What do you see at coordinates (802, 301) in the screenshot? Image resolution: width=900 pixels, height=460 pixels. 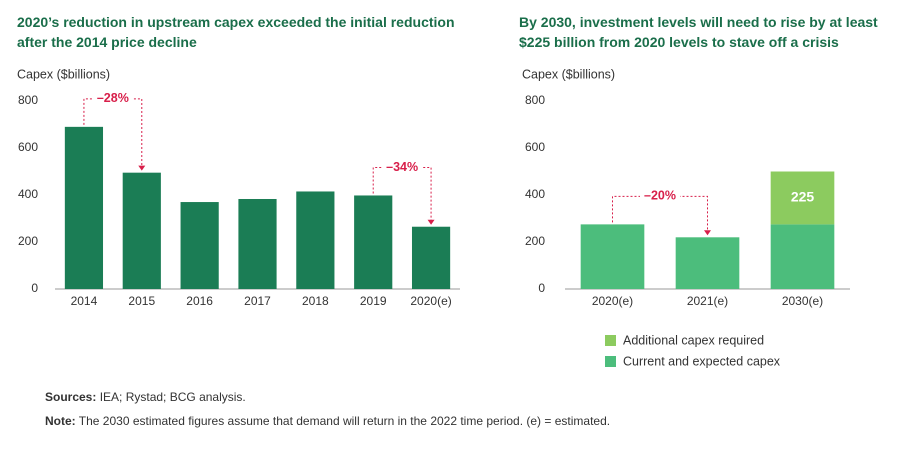 I see `x-tick-label: 2030(e)` at bounding box center [802, 301].